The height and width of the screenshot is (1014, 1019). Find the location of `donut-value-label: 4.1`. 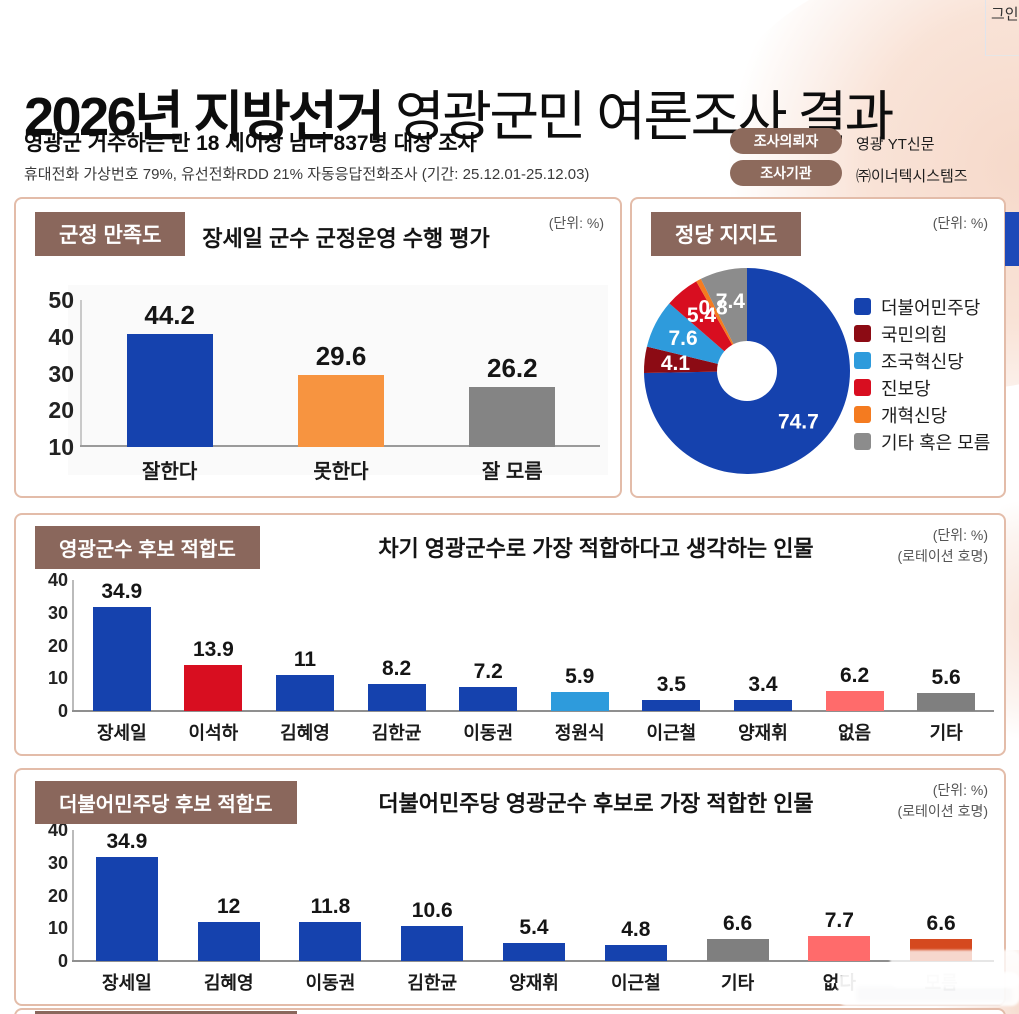

donut-value-label: 4.1 is located at coordinates (676, 363).